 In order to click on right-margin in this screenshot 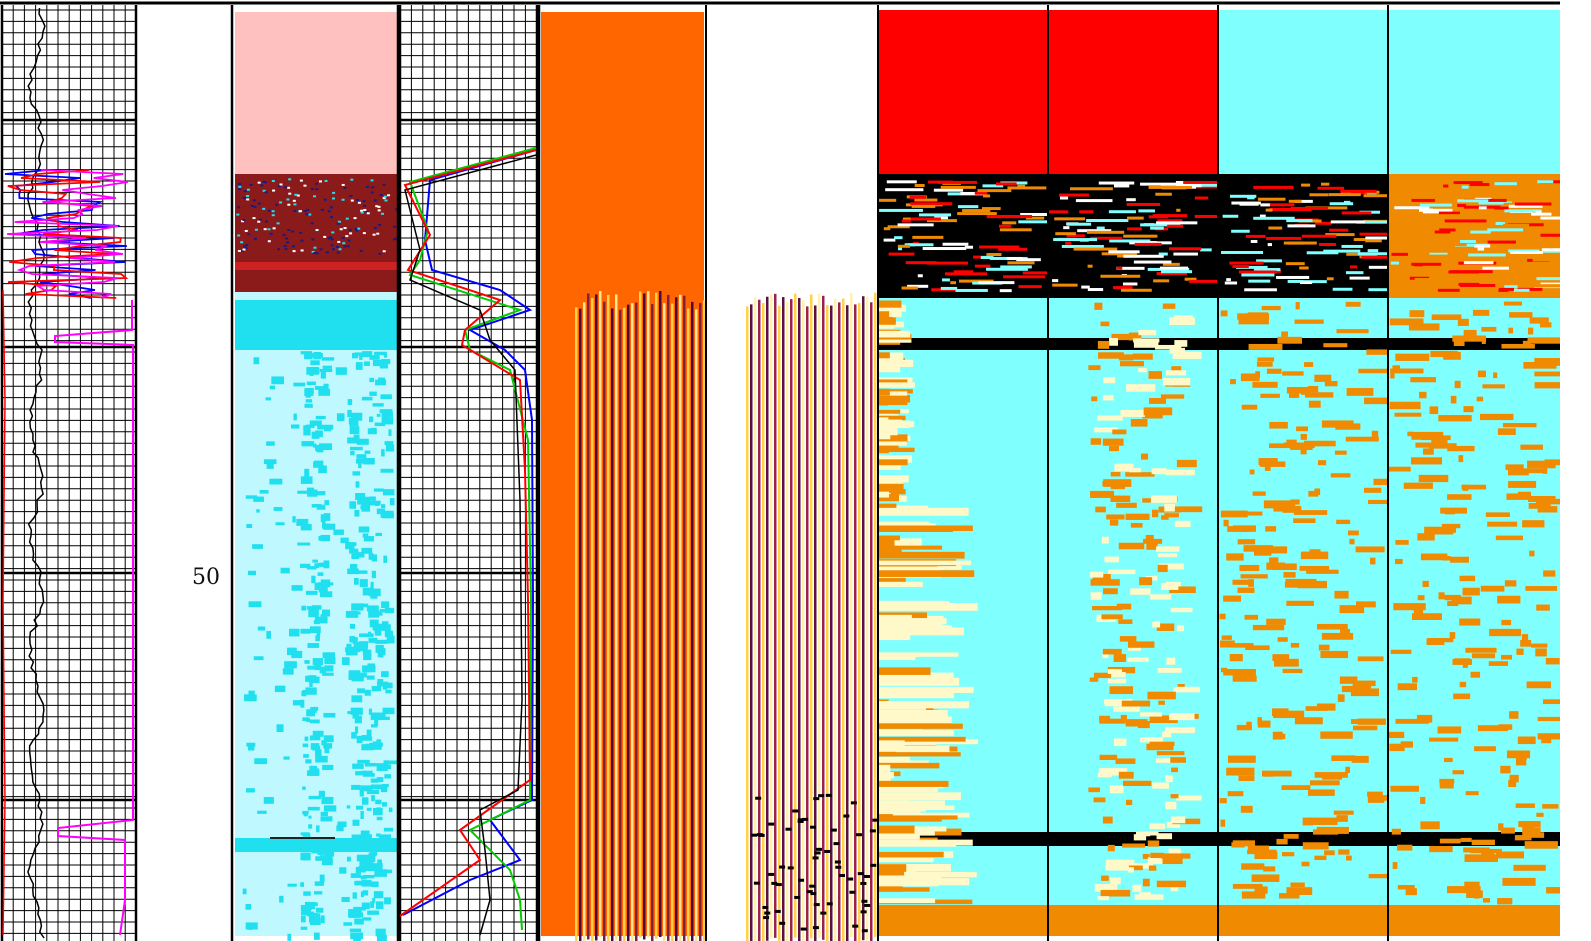, I will do `click(1575, 470)`.